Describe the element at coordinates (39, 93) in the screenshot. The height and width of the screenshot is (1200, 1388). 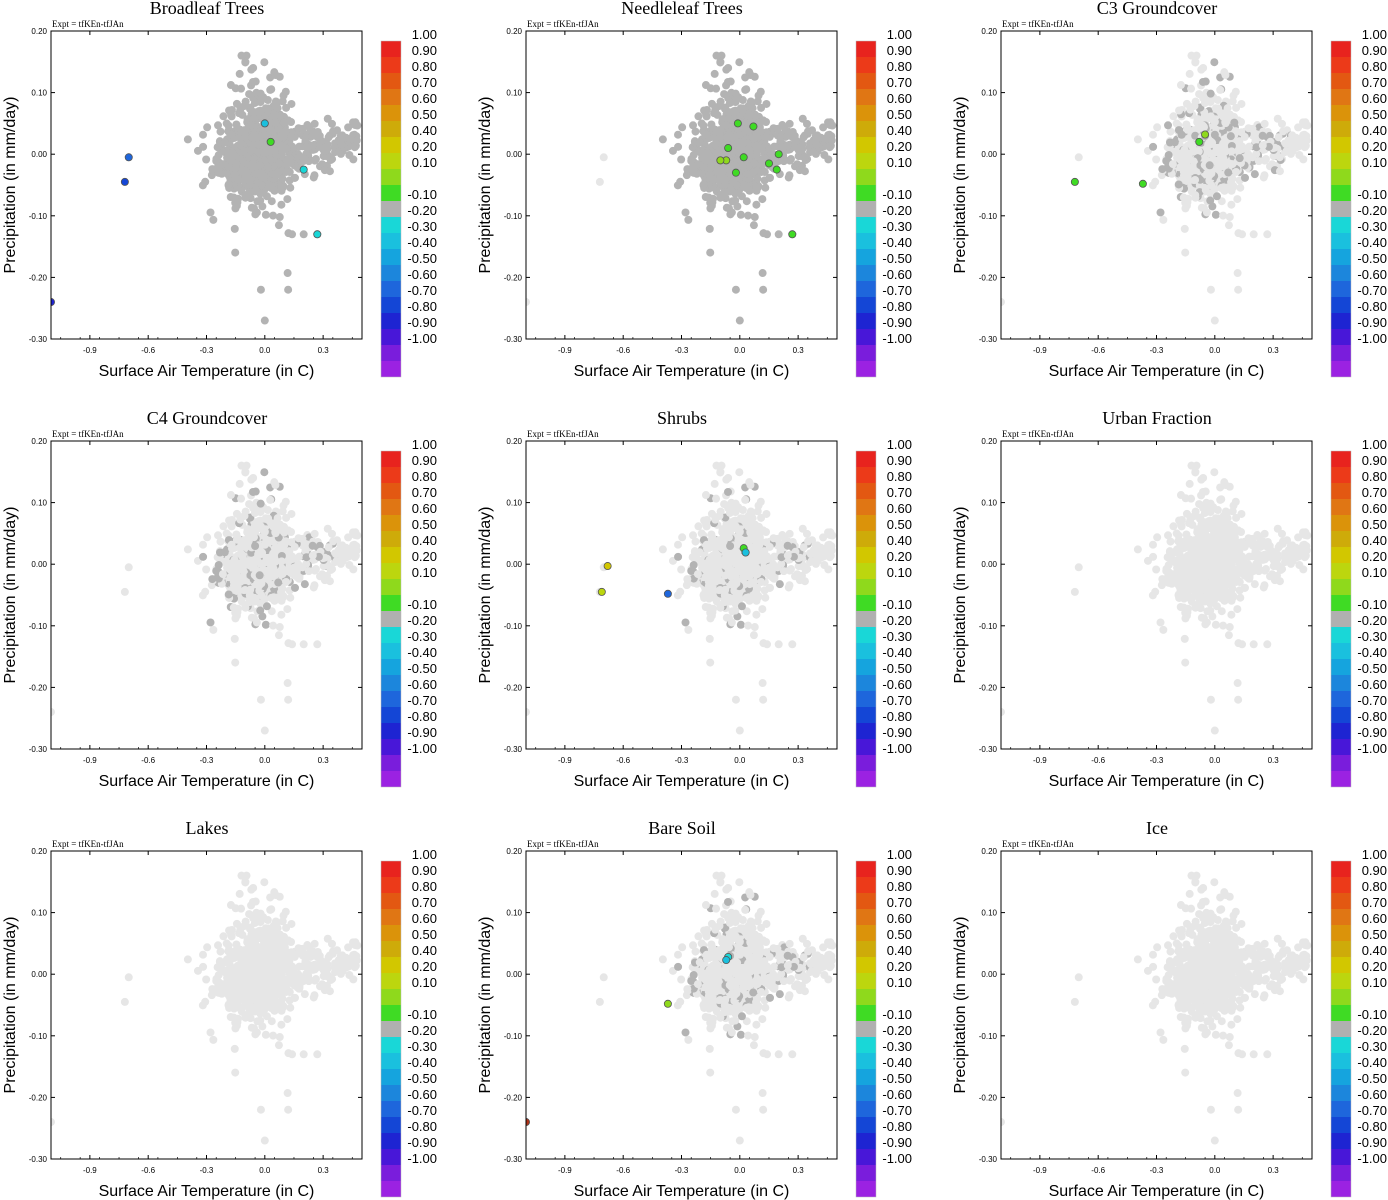
I see `y-tick-label: 0.10` at that location.